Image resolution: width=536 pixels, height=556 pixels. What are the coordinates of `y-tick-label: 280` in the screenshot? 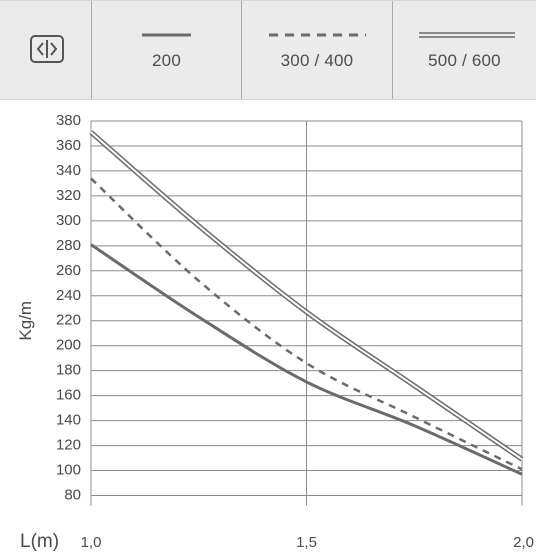 It's located at (68, 245).